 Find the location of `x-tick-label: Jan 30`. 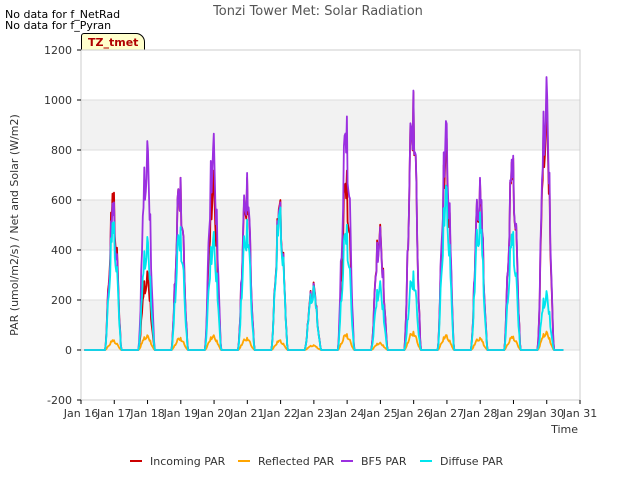

x-tick-label: Jan 30 is located at coordinates (546, 413).